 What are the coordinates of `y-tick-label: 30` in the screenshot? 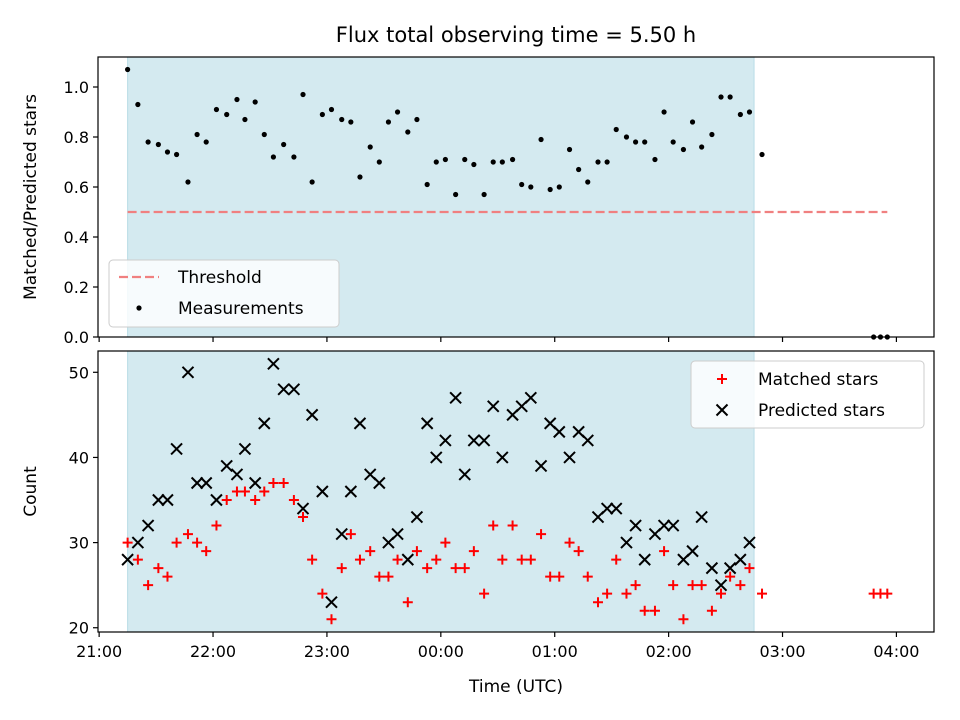 It's located at (79, 543).